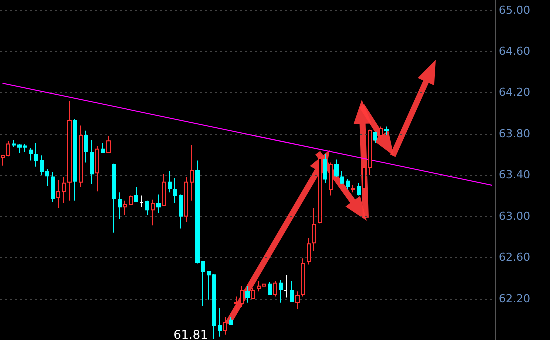 The height and width of the screenshot is (340, 550). I want to click on y-tick-label: 63.00, so click(514, 216).